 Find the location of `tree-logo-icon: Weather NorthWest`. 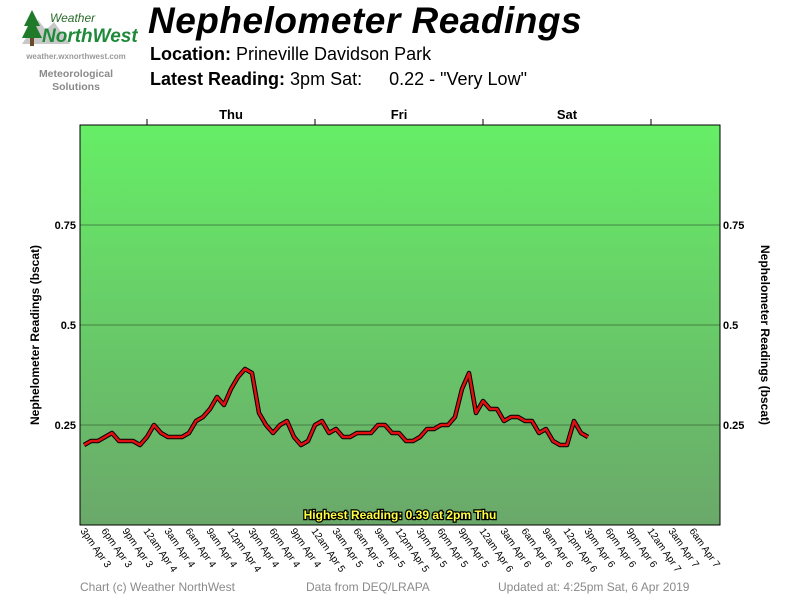

tree-logo-icon: Weather NorthWest is located at coordinates (80, 28).